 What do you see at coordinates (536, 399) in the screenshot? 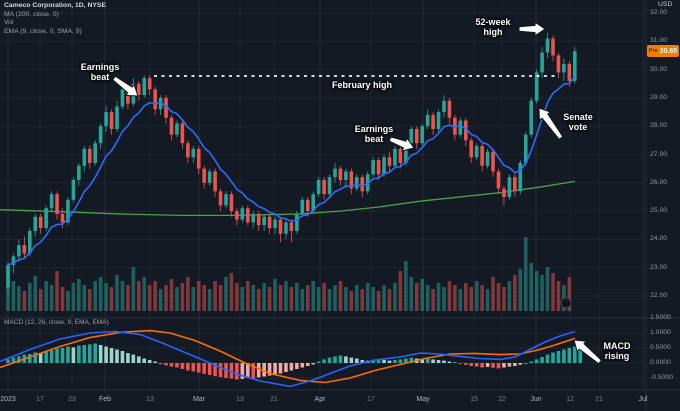
I see `time-tick-label: Jun` at bounding box center [536, 399].